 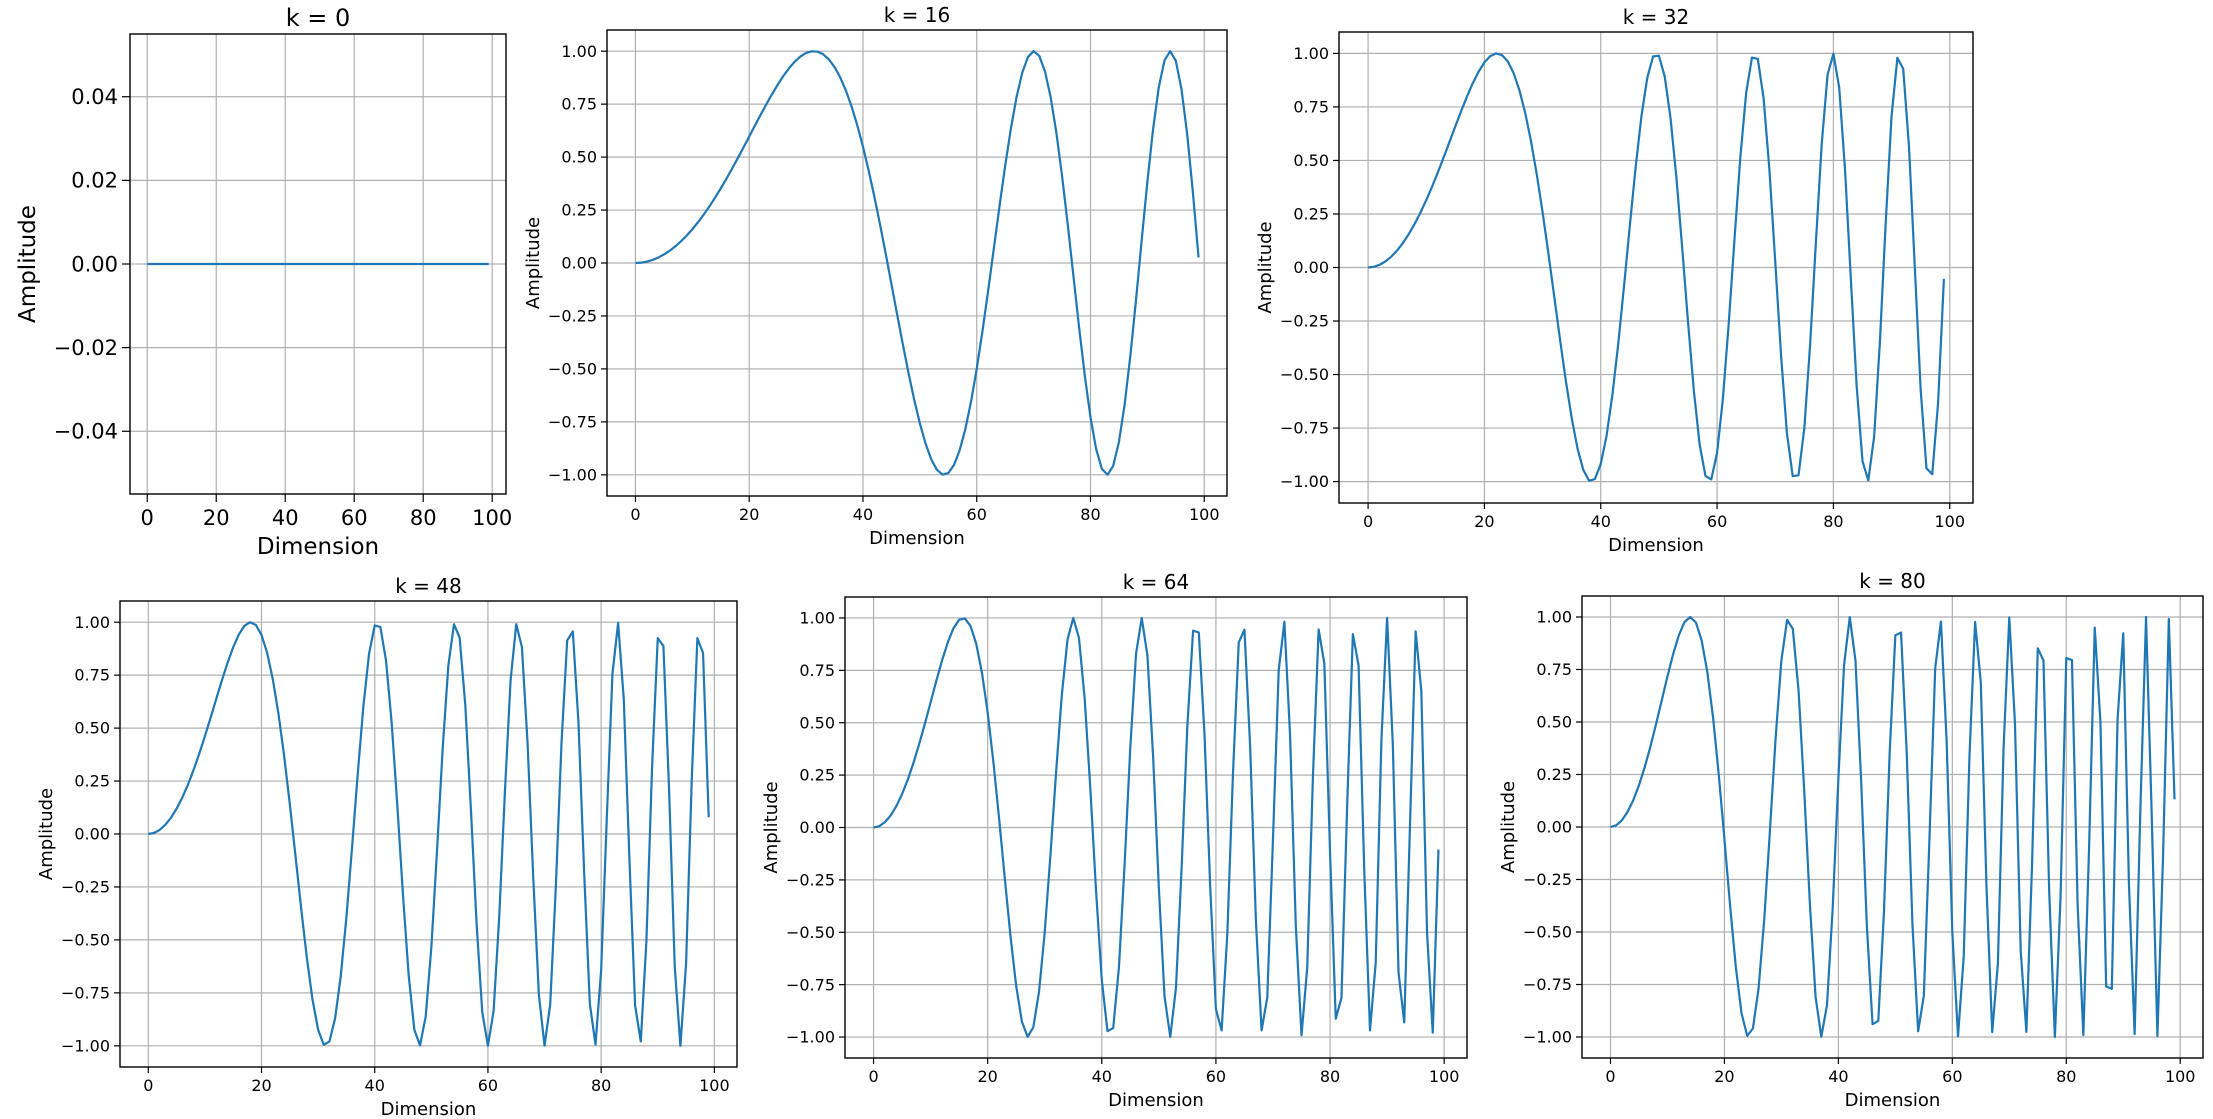 What do you see at coordinates (917, 15) in the screenshot?
I see `chart-title: k = 16` at bounding box center [917, 15].